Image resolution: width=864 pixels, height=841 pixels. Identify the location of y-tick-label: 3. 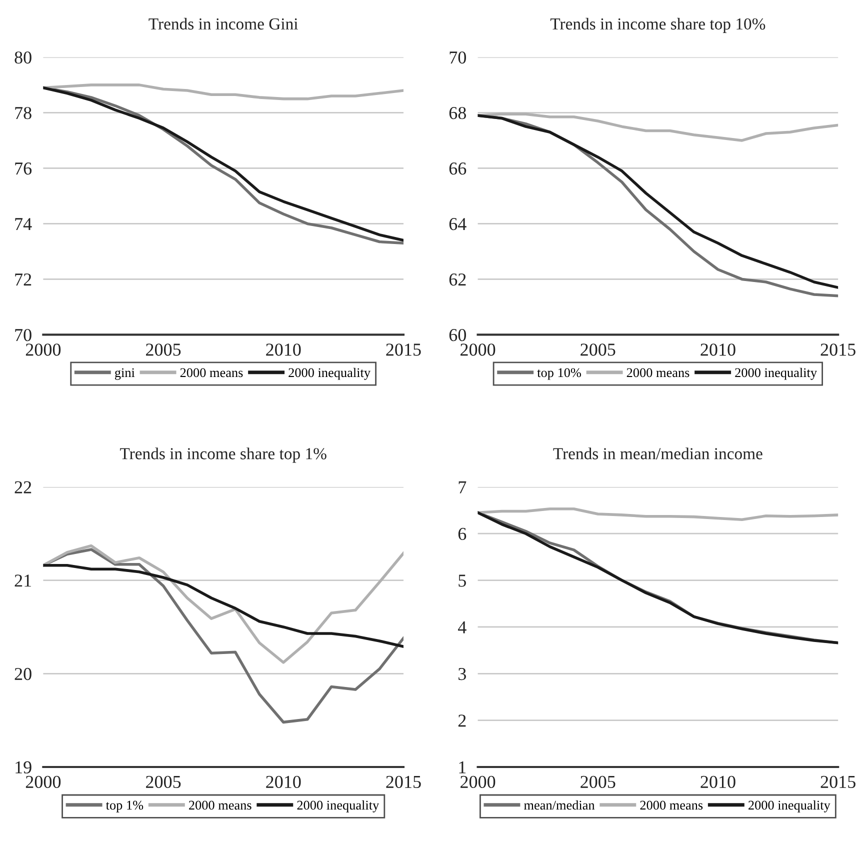
(462, 674).